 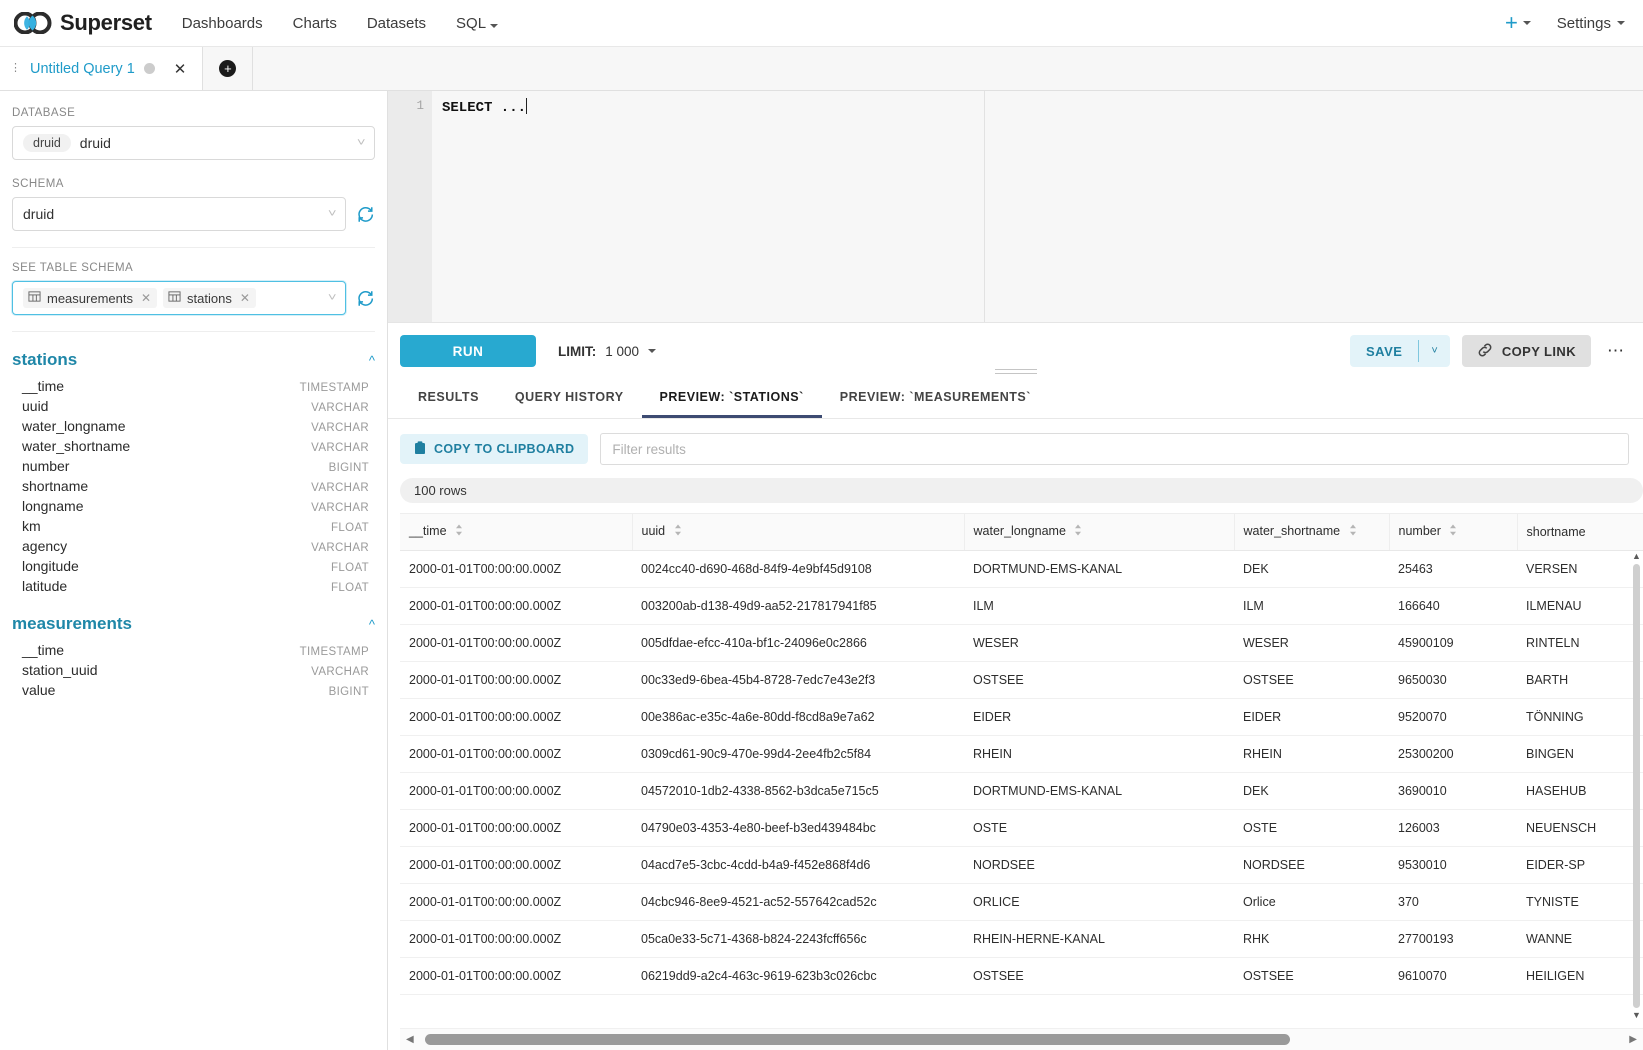 What do you see at coordinates (1099, 902) in the screenshot?
I see `table-cell-water_longname: ORLICE` at bounding box center [1099, 902].